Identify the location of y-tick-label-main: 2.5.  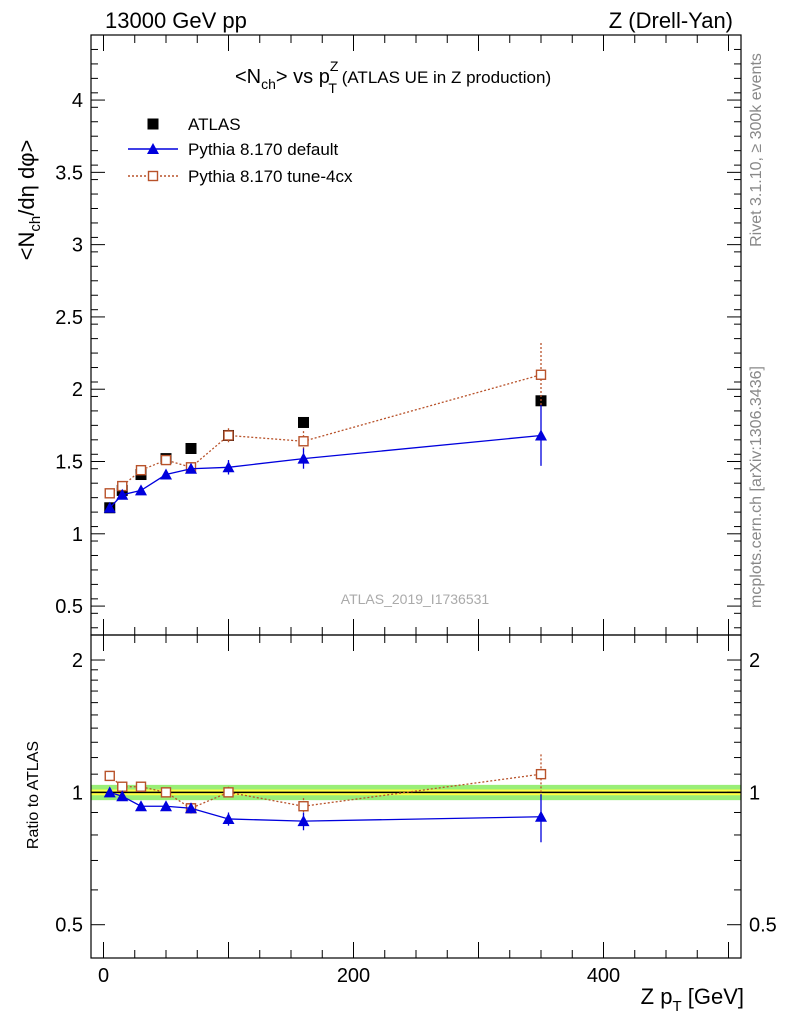
(69, 318).